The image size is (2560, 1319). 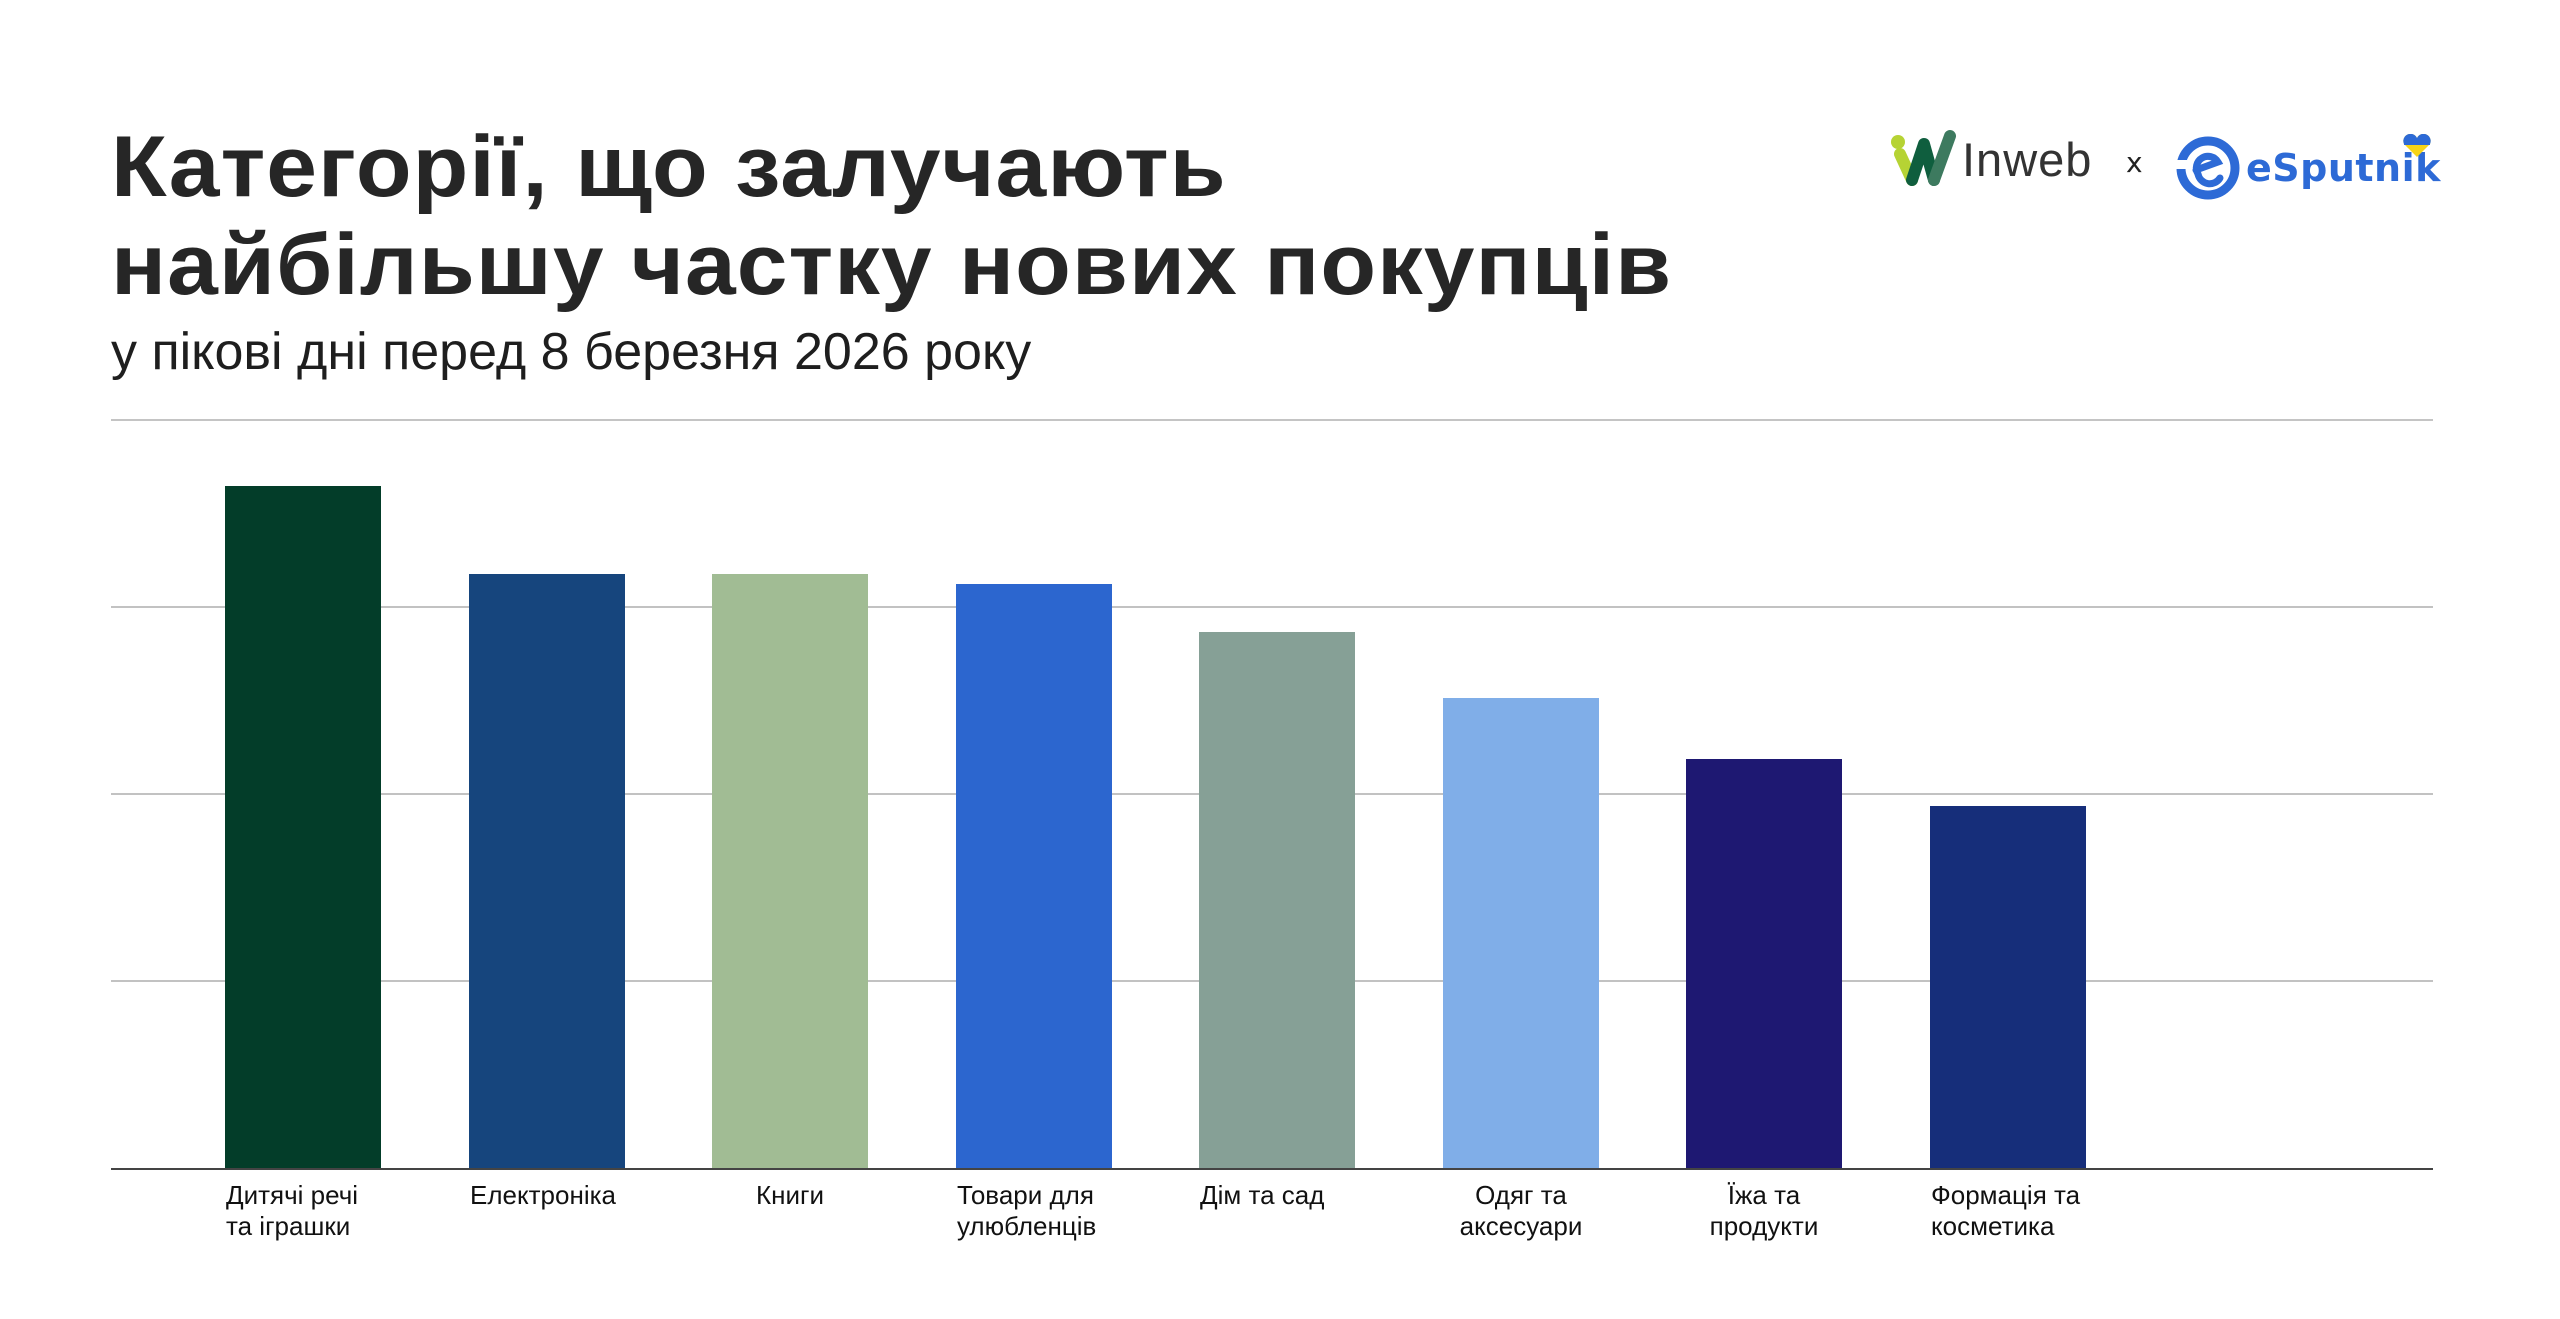 What do you see at coordinates (1027, 1226) in the screenshot?
I see `x-axis-label-line: улюбленців` at bounding box center [1027, 1226].